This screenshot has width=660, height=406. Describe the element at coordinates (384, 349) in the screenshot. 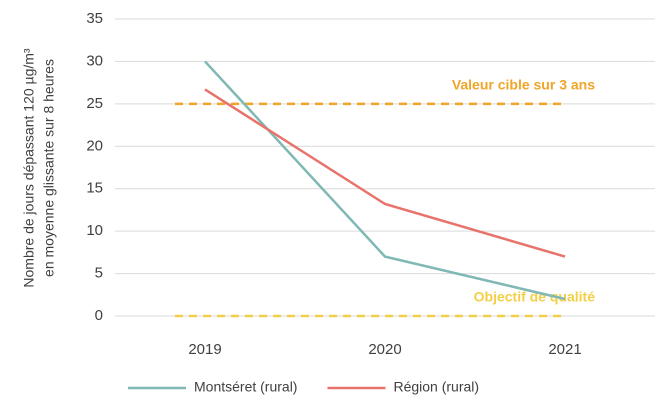

I see `x-tick-label: 2020` at that location.